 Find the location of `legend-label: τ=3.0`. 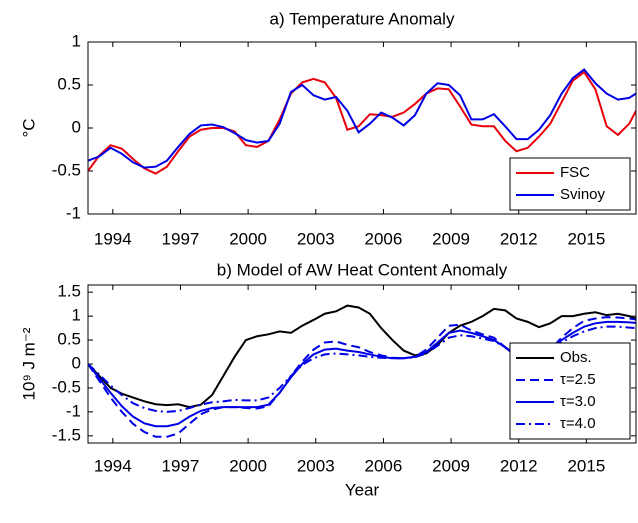

legend-label: τ=3.0 is located at coordinates (578, 401).